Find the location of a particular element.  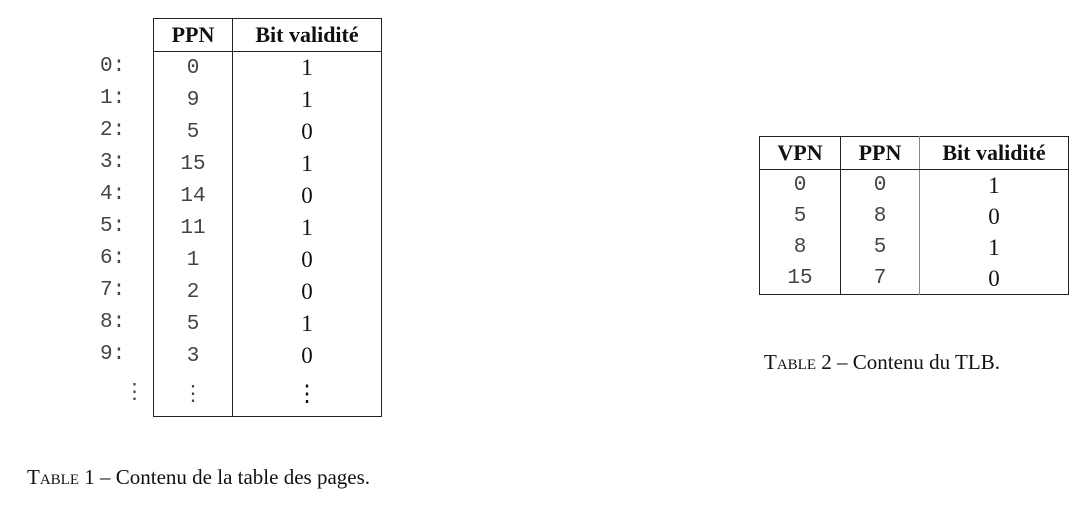

header-vpn: VPN is located at coordinates (800, 153).